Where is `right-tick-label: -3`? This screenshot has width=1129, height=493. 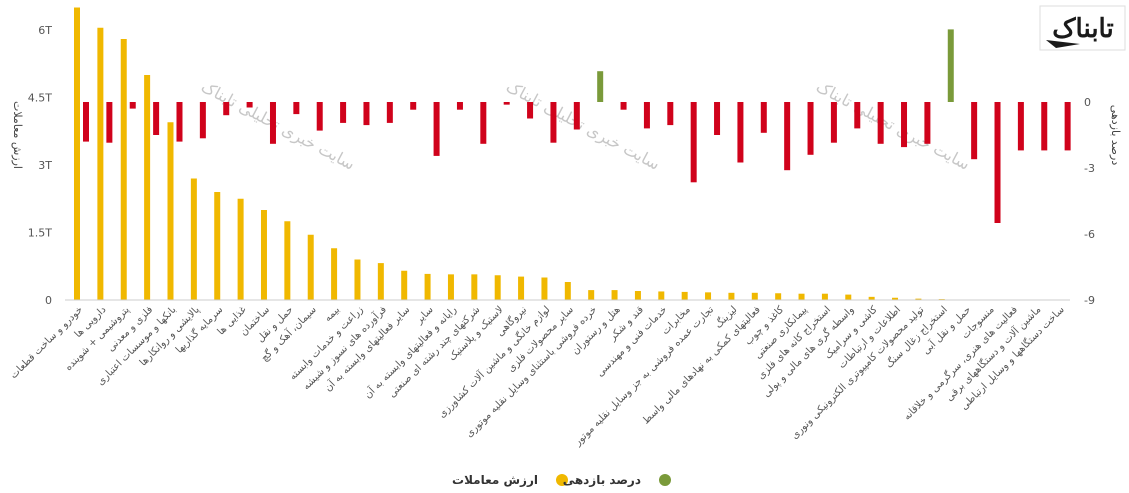 right-tick-label: -3 is located at coordinates (1089, 168).